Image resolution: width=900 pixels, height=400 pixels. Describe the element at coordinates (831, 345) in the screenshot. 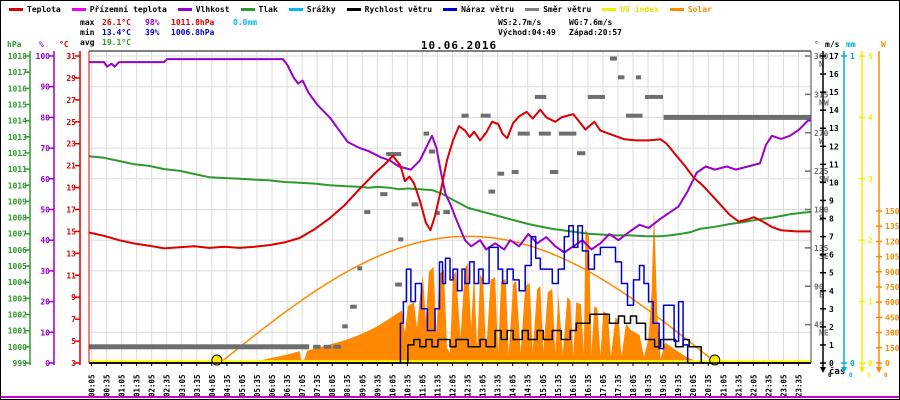

I see `axis-tick-label: 1` at that location.